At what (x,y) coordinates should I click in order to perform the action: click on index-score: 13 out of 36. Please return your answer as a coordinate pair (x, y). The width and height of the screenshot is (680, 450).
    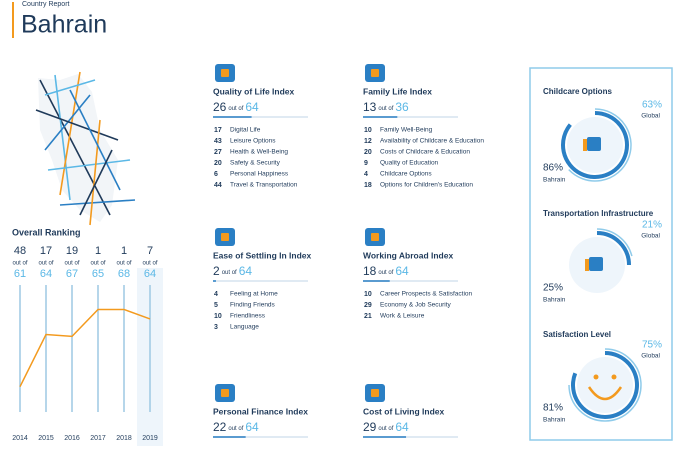
    Looking at the image, I should click on (386, 107).